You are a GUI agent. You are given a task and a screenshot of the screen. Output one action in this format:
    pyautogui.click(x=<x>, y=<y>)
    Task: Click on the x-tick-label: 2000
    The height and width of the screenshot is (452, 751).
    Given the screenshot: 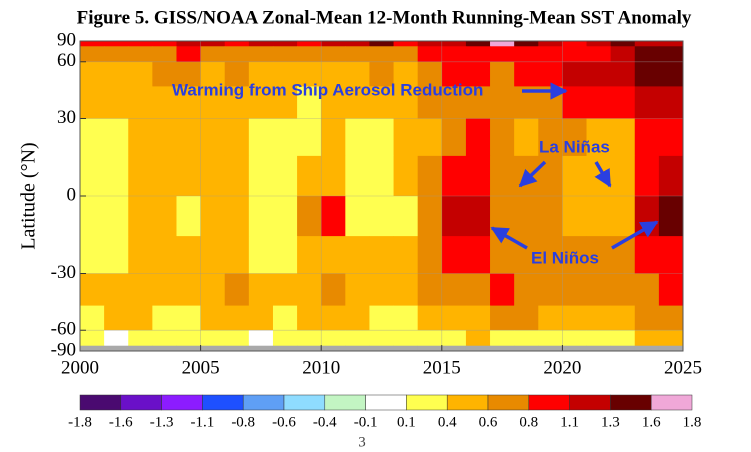 What is the action you would take?
    pyautogui.click(x=80, y=367)
    